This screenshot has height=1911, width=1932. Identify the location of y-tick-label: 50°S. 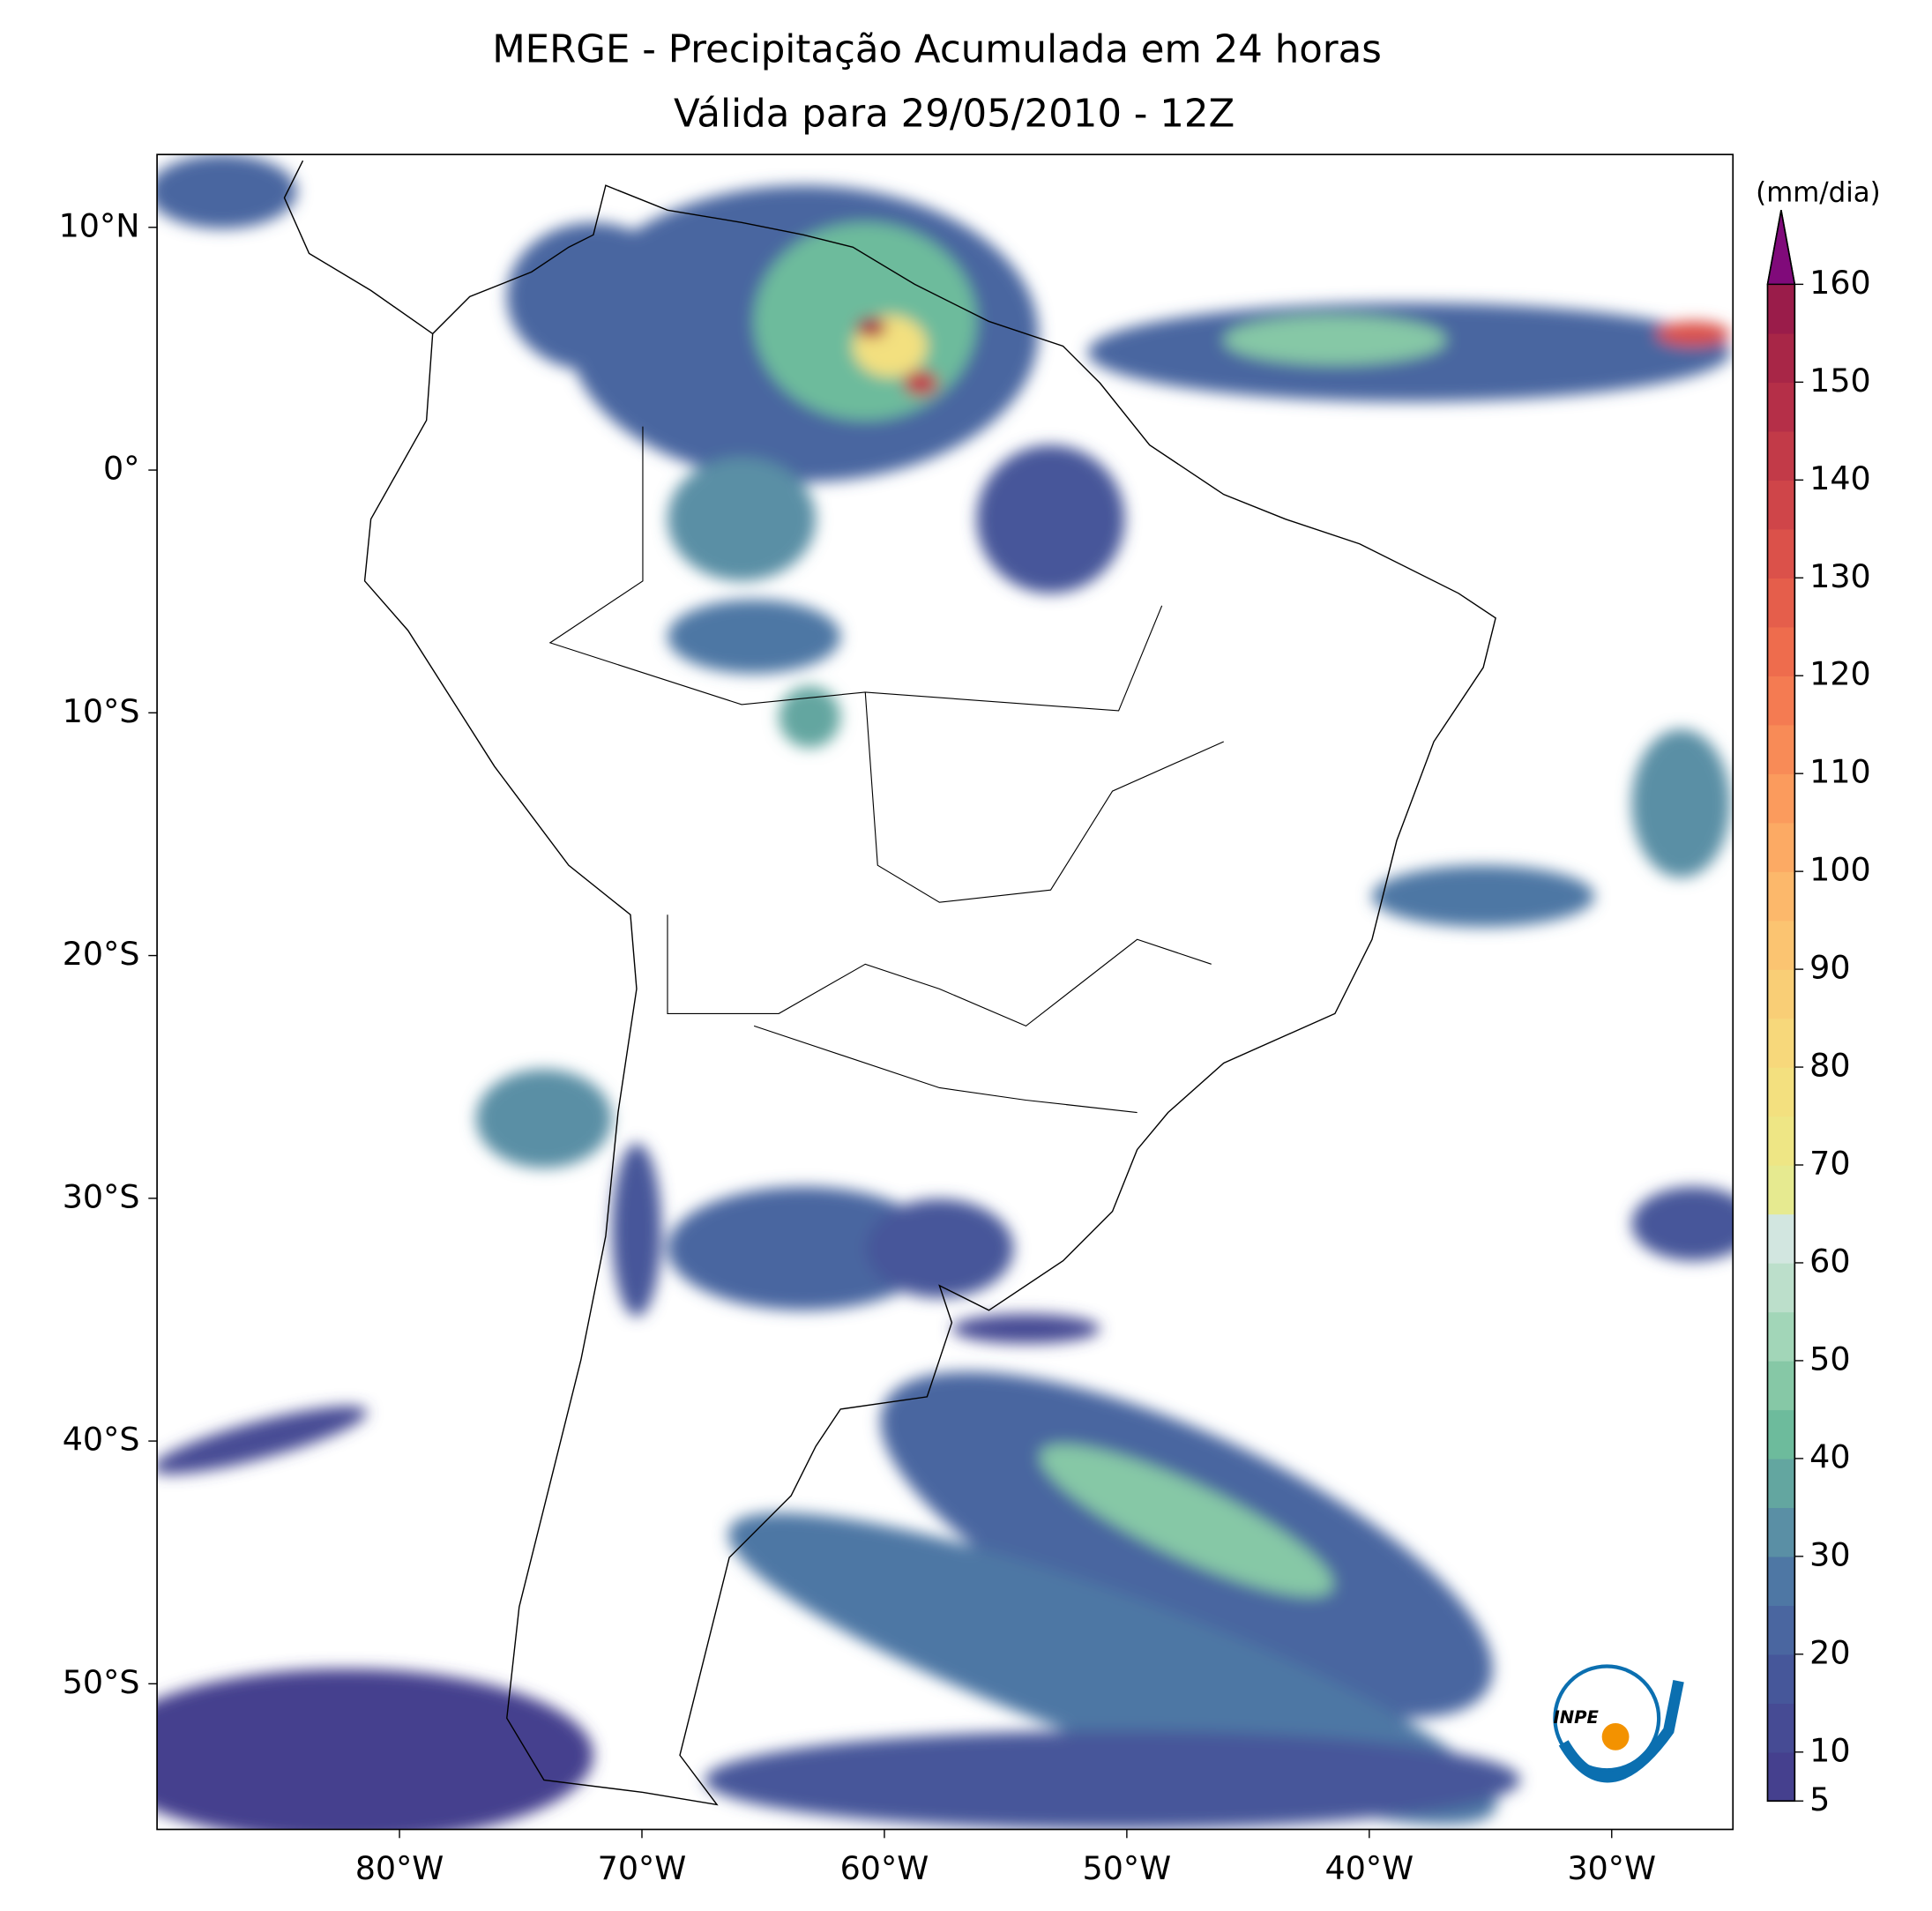
(101, 1682).